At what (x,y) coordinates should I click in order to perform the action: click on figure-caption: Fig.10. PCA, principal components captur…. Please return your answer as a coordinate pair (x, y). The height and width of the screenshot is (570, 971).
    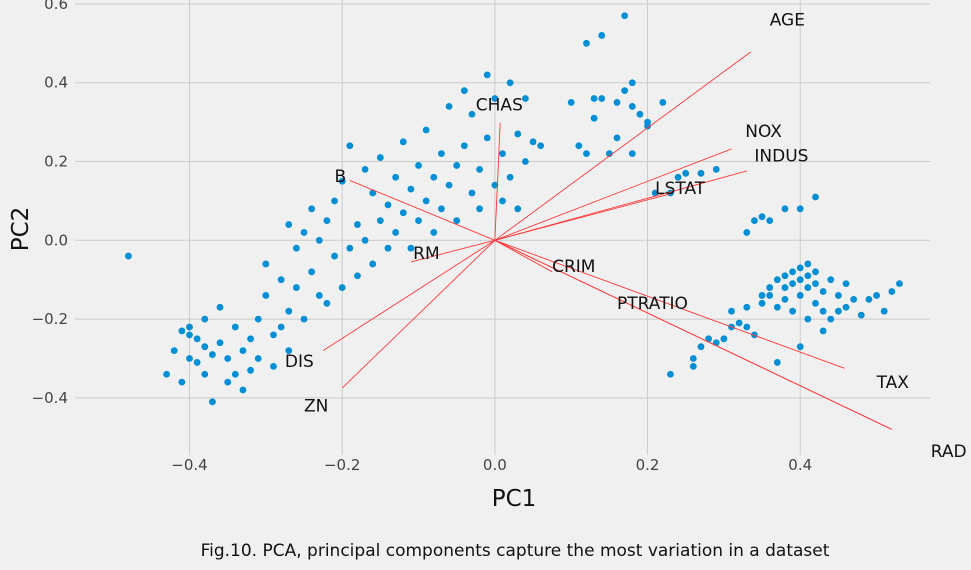
    Looking at the image, I should click on (515, 551).